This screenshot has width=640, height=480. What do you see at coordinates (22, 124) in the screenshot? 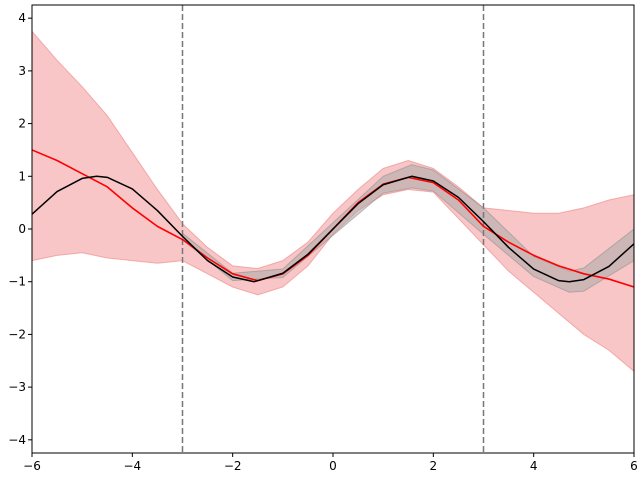
I see `y-tick-label: 2` at bounding box center [22, 124].